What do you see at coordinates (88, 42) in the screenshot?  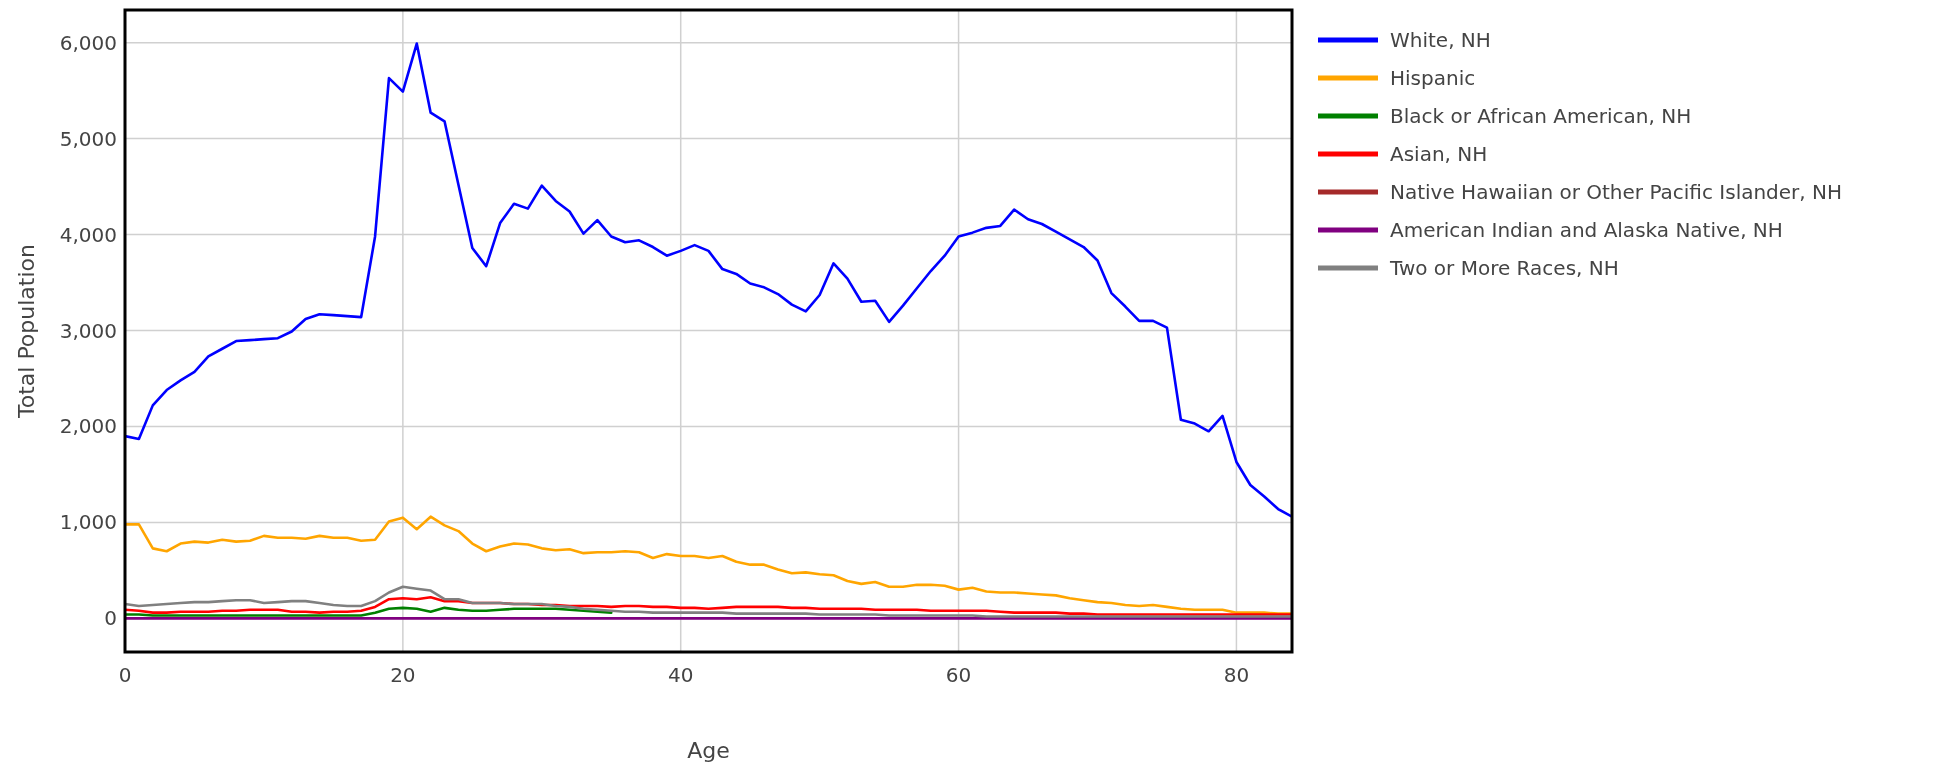 I see `y-tick-label: 6,000` at bounding box center [88, 42].